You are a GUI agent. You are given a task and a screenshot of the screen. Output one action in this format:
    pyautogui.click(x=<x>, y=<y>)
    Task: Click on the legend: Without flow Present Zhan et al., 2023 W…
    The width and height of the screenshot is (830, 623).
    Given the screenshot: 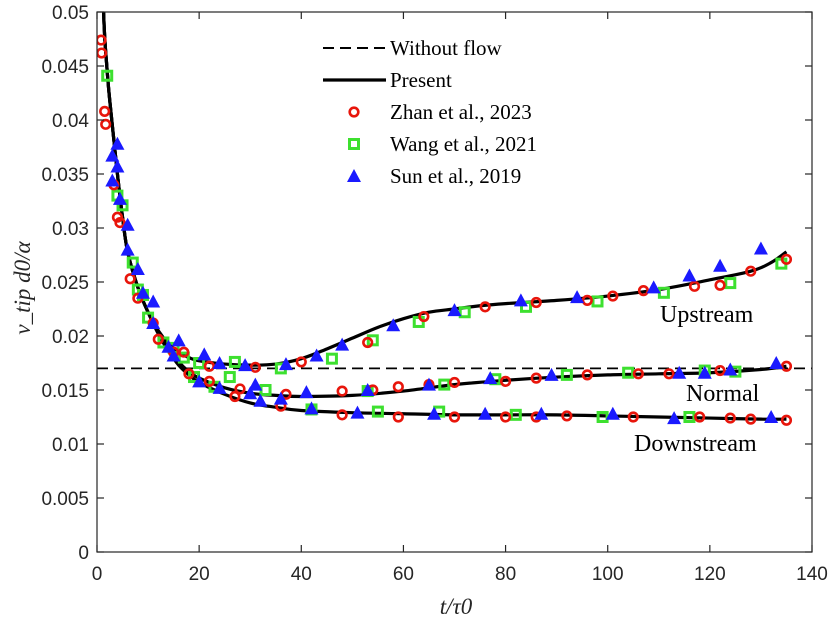 What is the action you would take?
    pyautogui.click(x=430, y=112)
    